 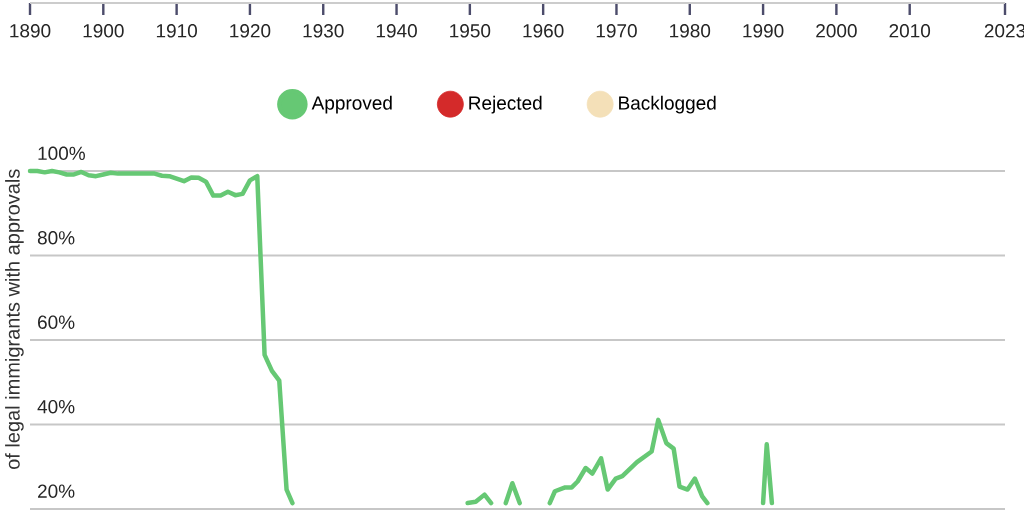 I want to click on x-tick-label: 2000, so click(x=836, y=31).